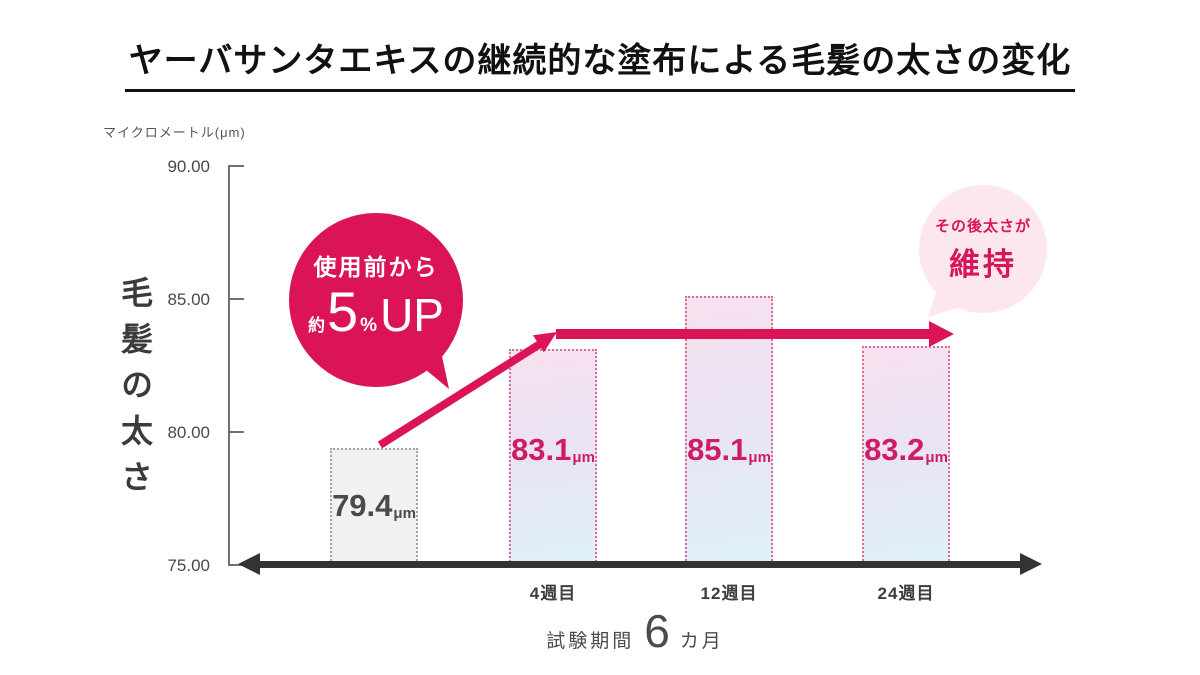  I want to click on x-axis-right-arrow-icon, so click(1031, 564).